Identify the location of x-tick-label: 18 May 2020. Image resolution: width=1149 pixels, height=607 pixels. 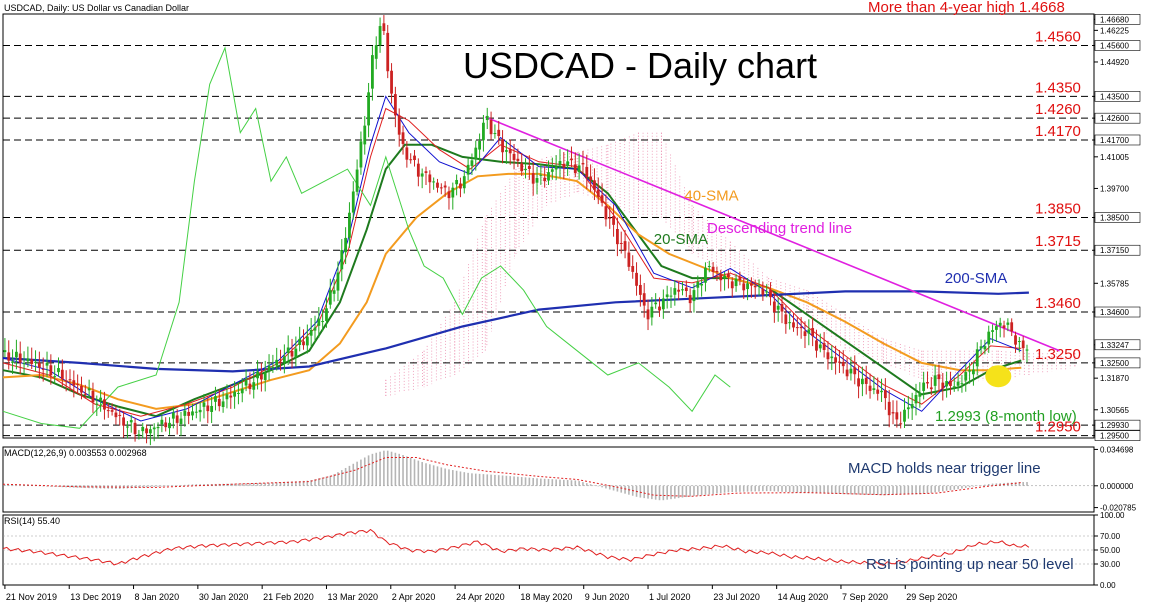
(546, 597).